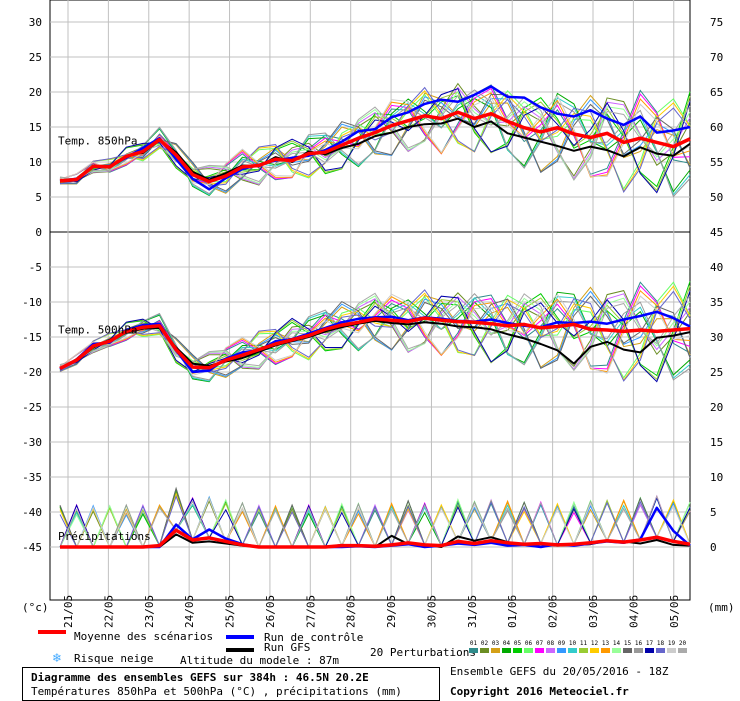 Image resolution: width=740 pixels, height=701 pixels. What do you see at coordinates (38, 197) in the screenshot?
I see `left-tick-label: 5` at bounding box center [38, 197].